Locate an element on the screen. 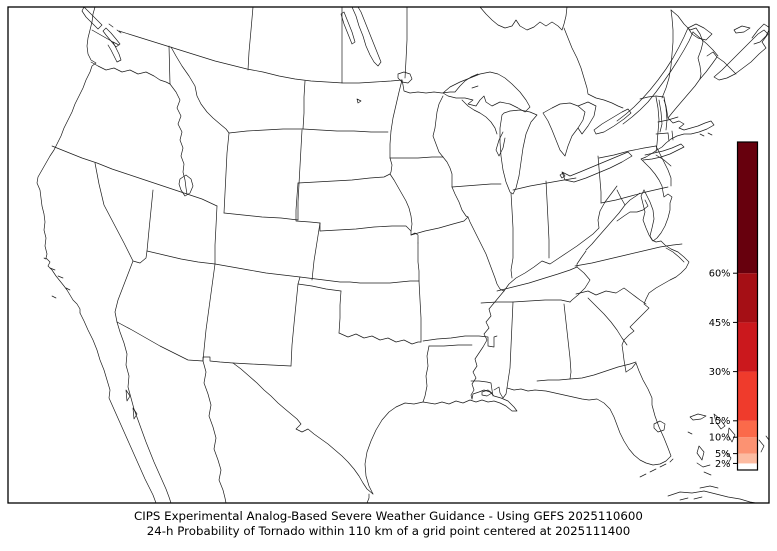  us-canada-border is located at coordinates (391, 65).